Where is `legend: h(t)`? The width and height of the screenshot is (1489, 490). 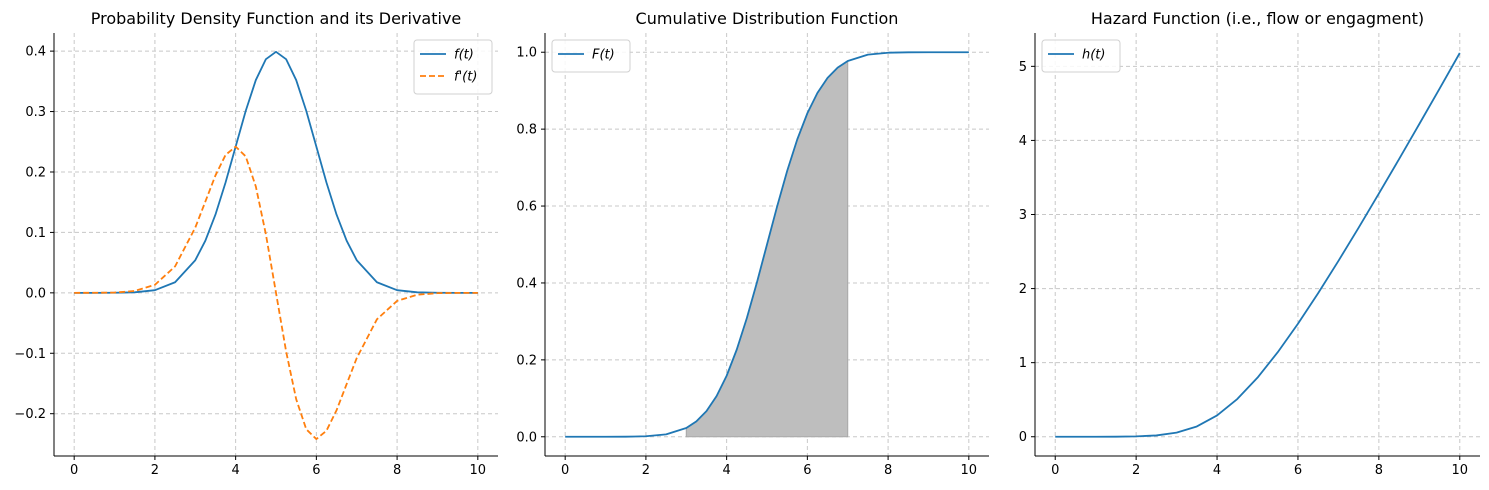
legend: h(t) is located at coordinates (1081, 56).